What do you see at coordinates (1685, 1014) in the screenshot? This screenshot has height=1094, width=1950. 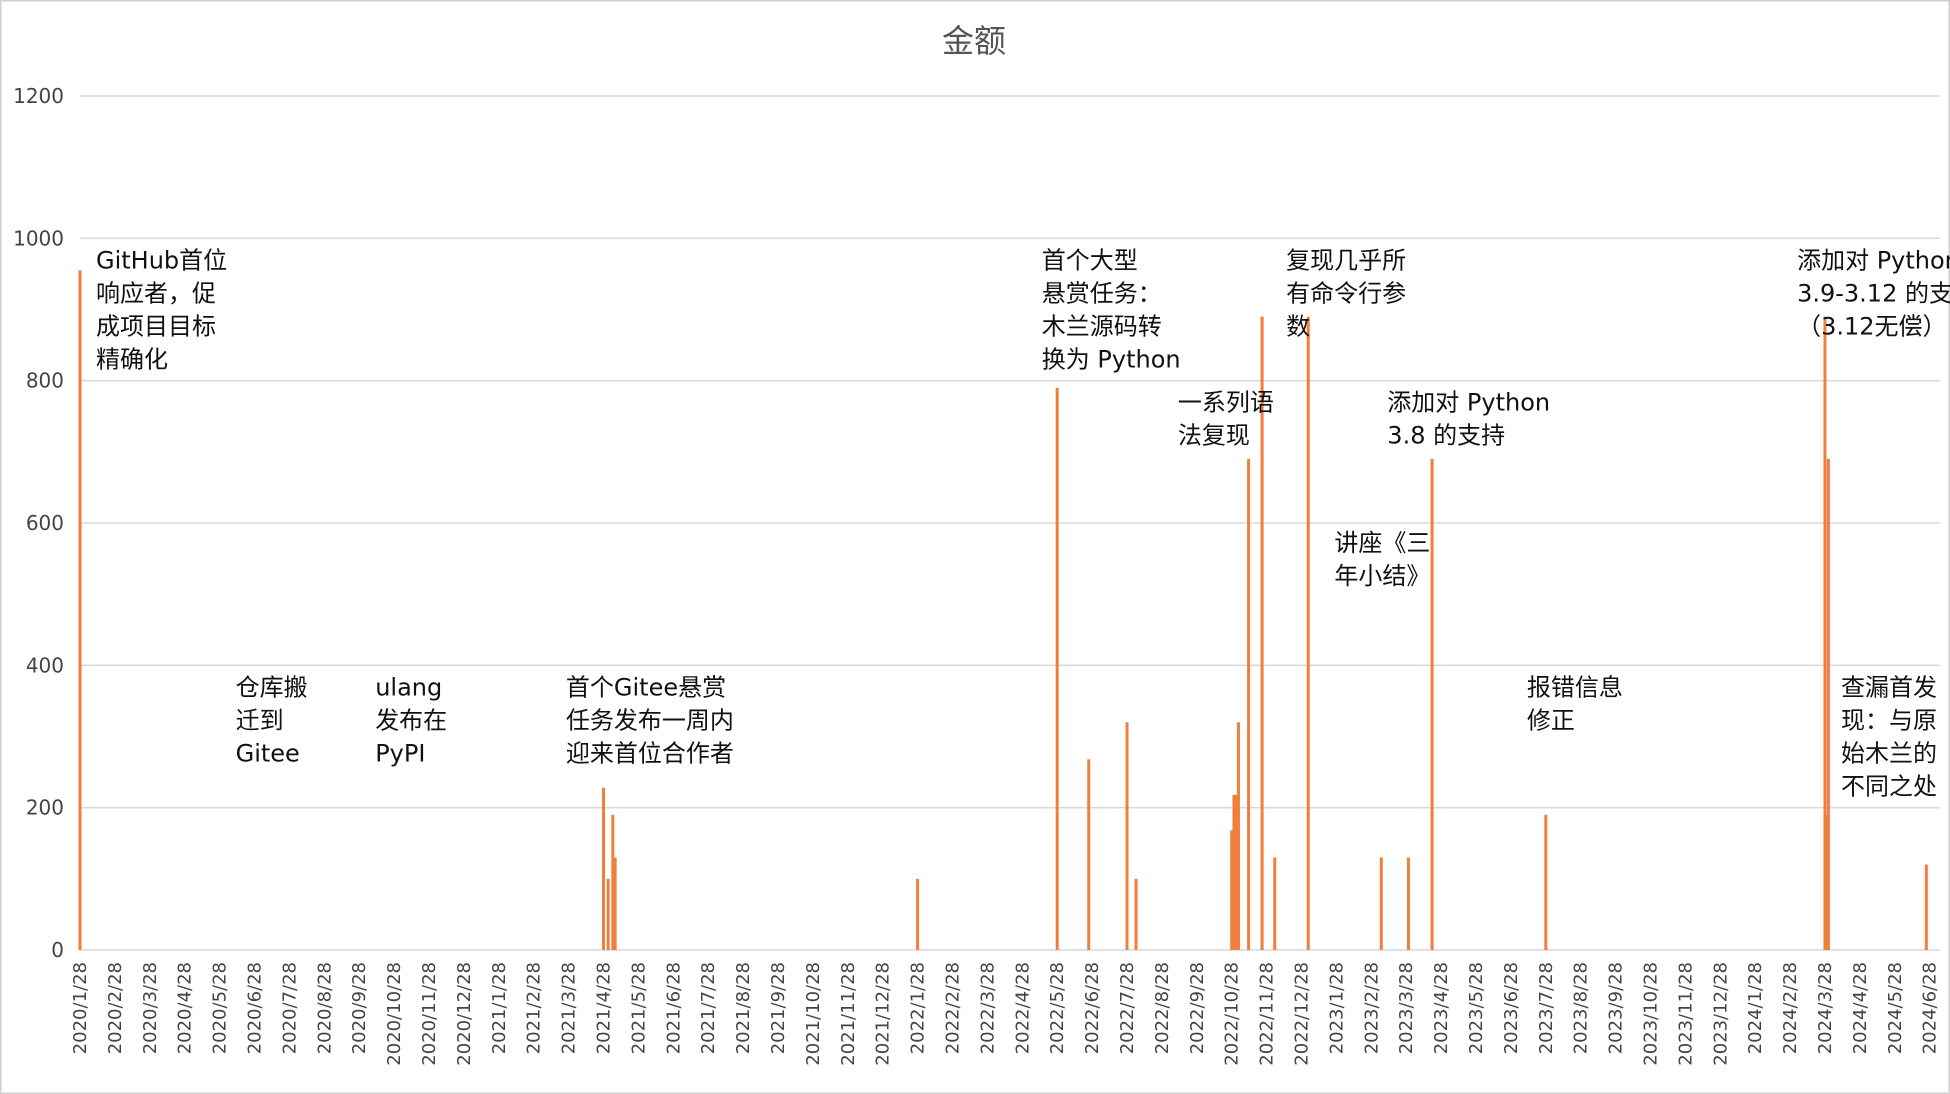 I see `x-tick-label: 2023/11/28` at bounding box center [1685, 1014].